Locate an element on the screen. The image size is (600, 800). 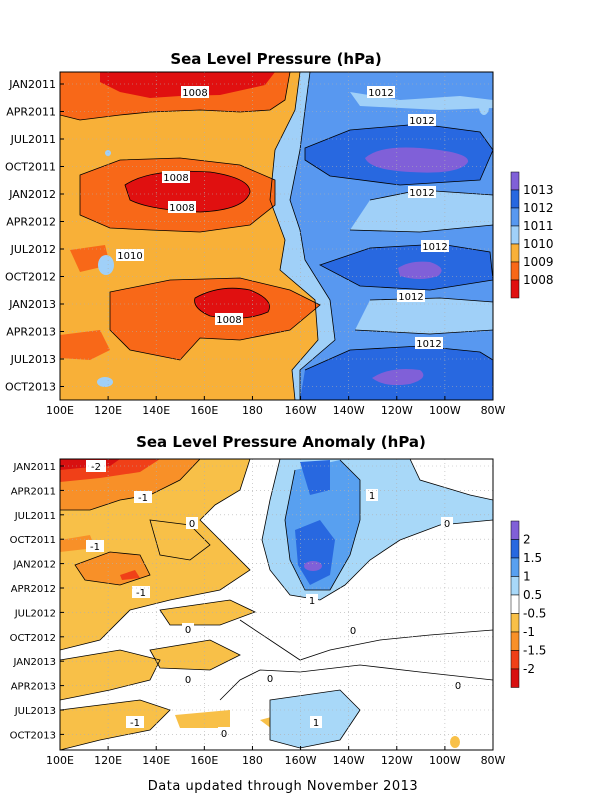
footer-note: Data updated through November 2013 is located at coordinates (283, 786).